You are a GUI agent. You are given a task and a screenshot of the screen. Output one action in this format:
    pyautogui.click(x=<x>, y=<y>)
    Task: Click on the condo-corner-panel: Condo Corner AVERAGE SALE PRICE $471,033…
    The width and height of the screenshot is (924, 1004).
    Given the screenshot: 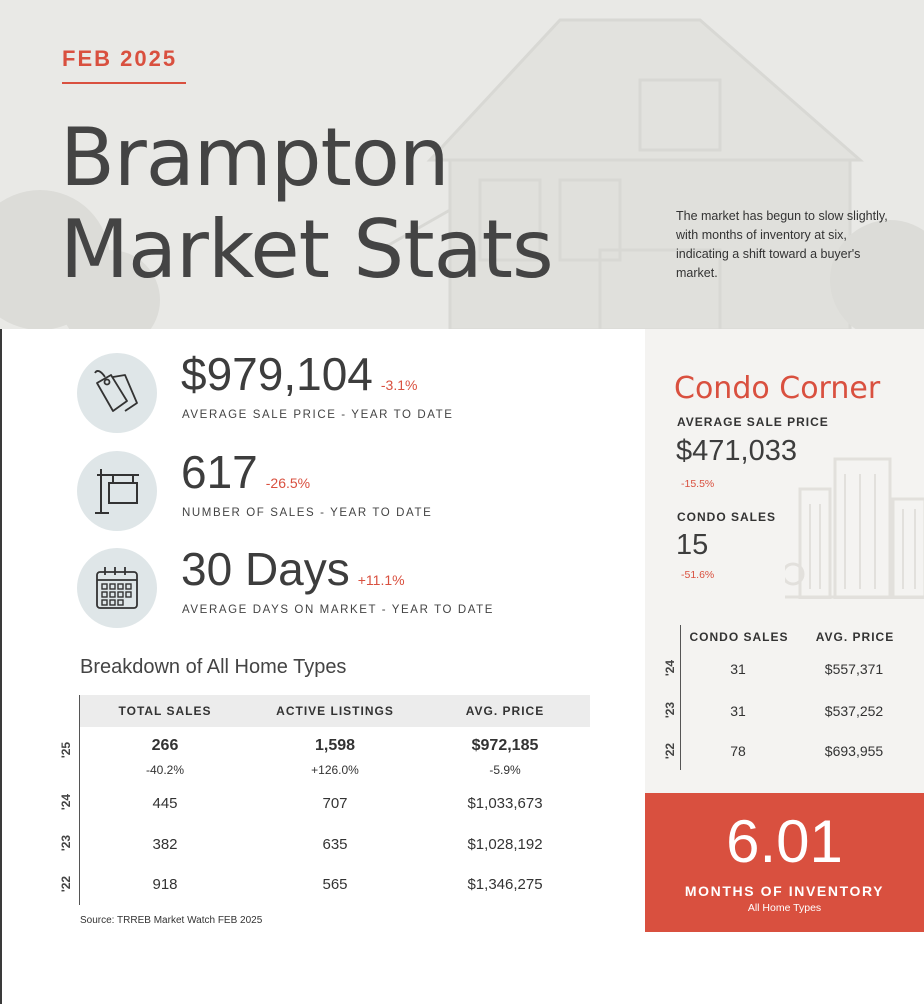 What is the action you would take?
    pyautogui.click(x=784, y=561)
    